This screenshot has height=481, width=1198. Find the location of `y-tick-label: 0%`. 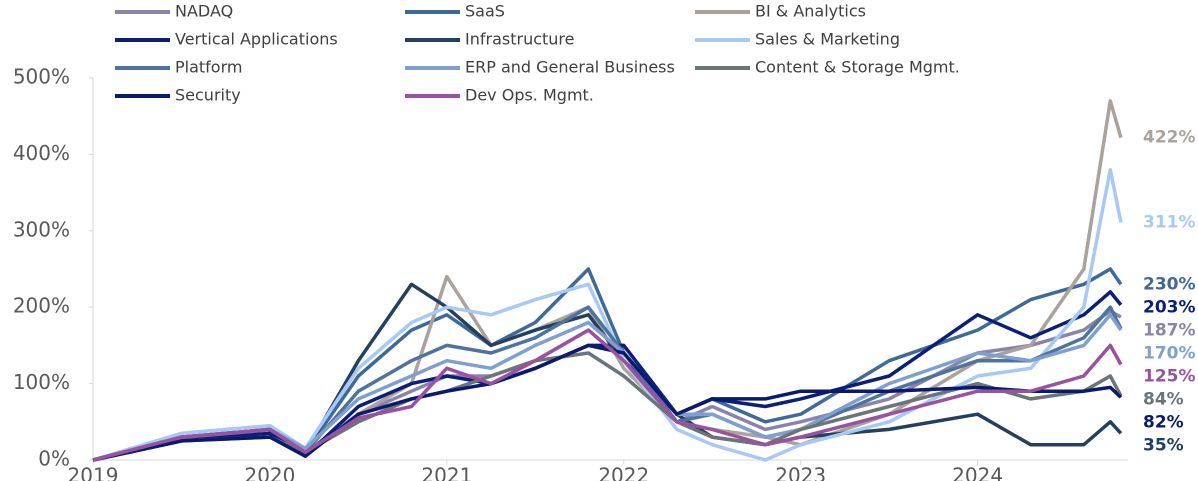

y-tick-label: 0% is located at coordinates (54, 459).